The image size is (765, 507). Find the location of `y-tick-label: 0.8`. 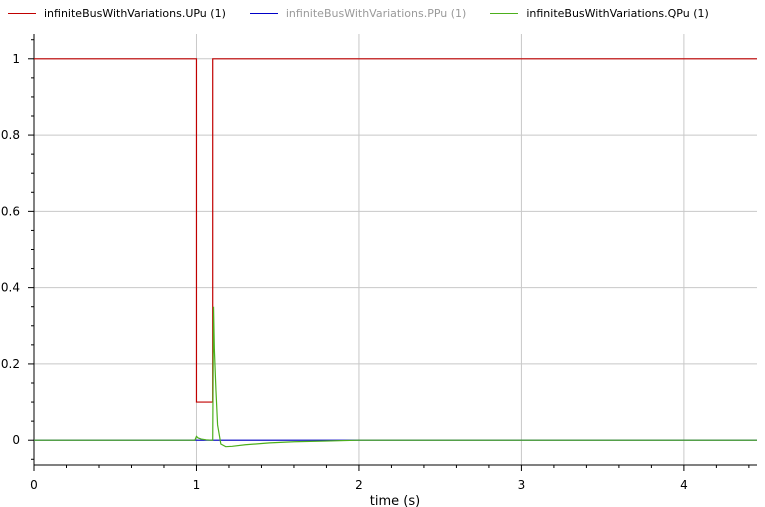

y-tick-label: 0.8 is located at coordinates (10, 135).